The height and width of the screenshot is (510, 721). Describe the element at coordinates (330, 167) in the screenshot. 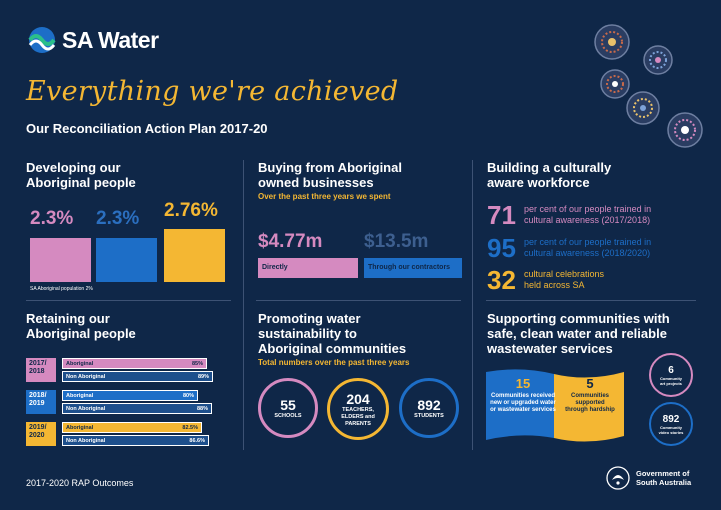

I see `title-line: Buying from Aboriginal` at that location.